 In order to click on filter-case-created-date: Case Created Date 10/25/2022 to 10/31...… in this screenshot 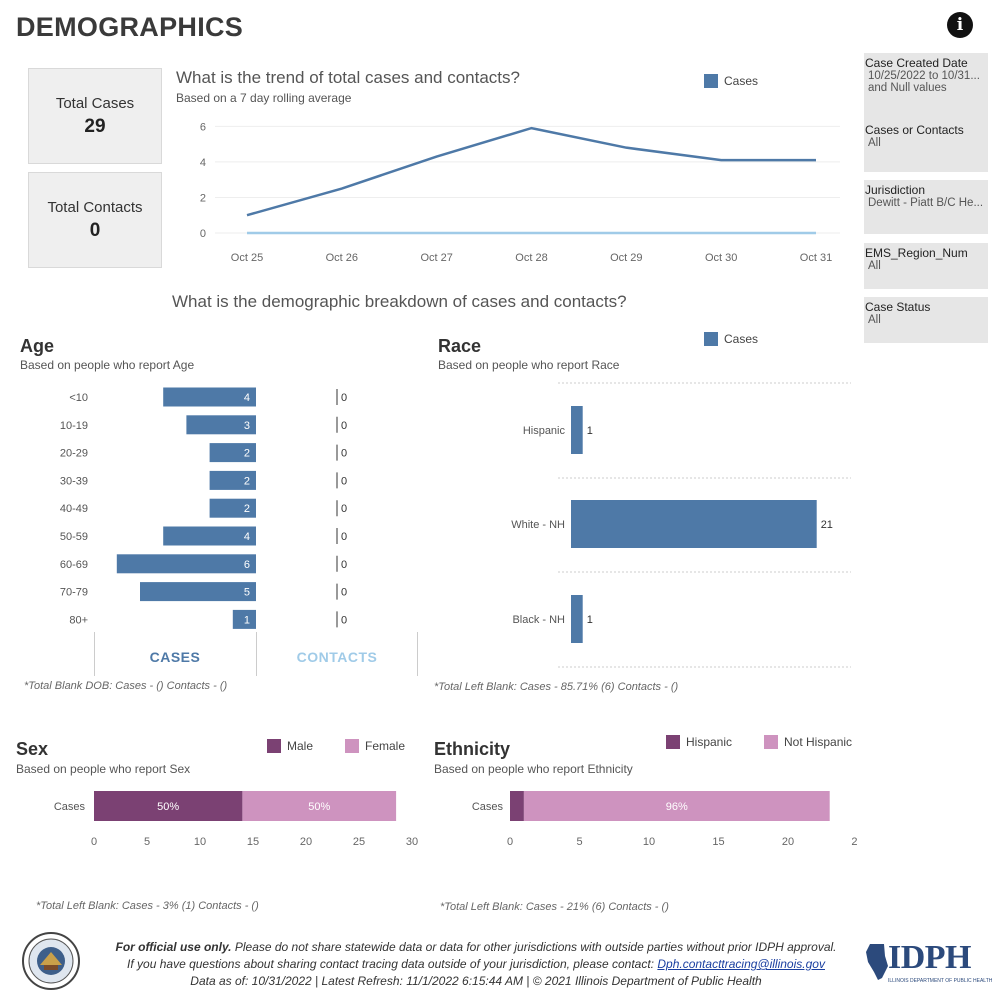, I will do `click(926, 86)`.